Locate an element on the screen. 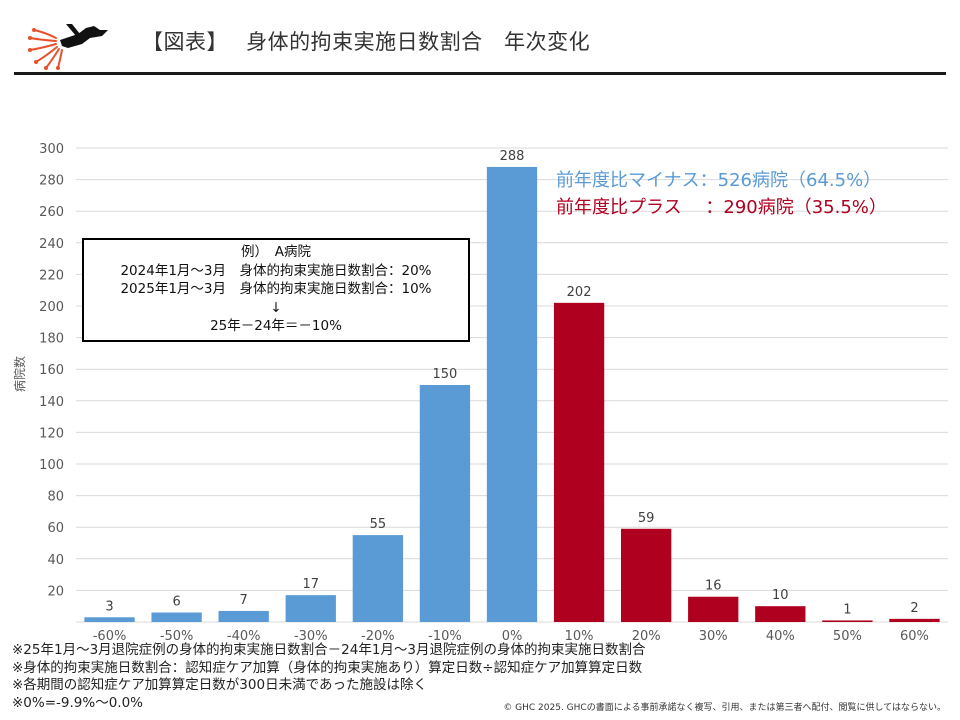 The width and height of the screenshot is (960, 720). y-tick-label: 280 is located at coordinates (51, 181).